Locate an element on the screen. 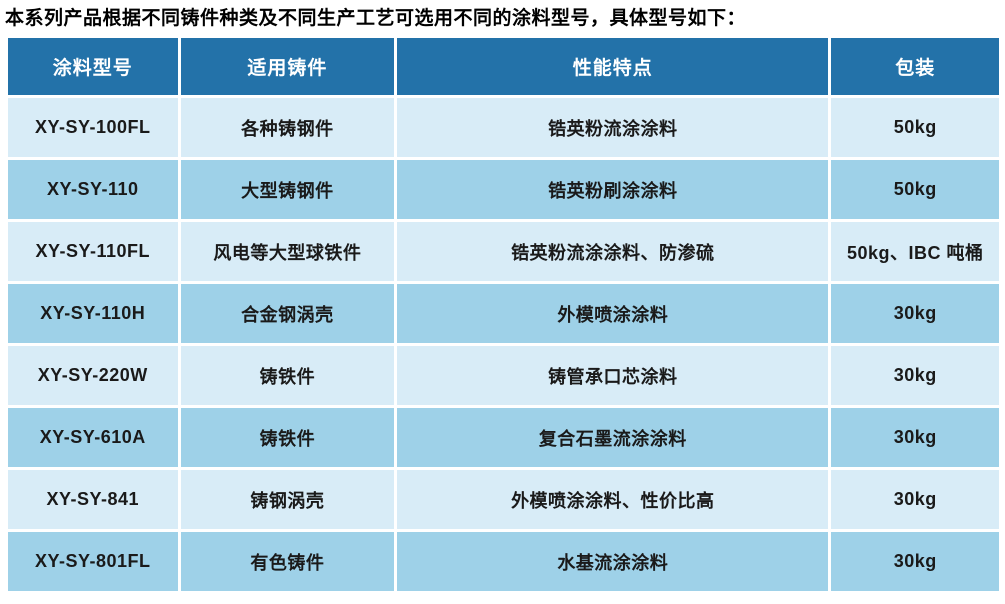 This screenshot has width=1005, height=604. cell-applicable-casting: 大型铸钢件 is located at coordinates (287, 189).